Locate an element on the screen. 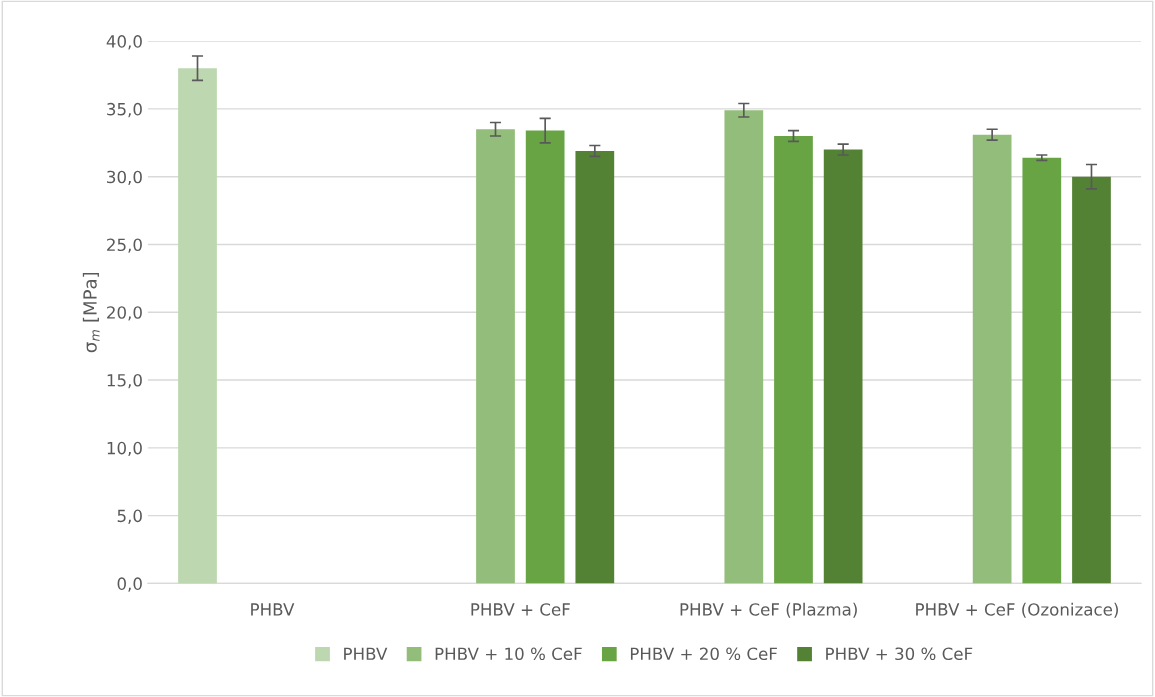 The height and width of the screenshot is (697, 1155). legend-label: PHBV + 20 % CeF is located at coordinates (703, 654).